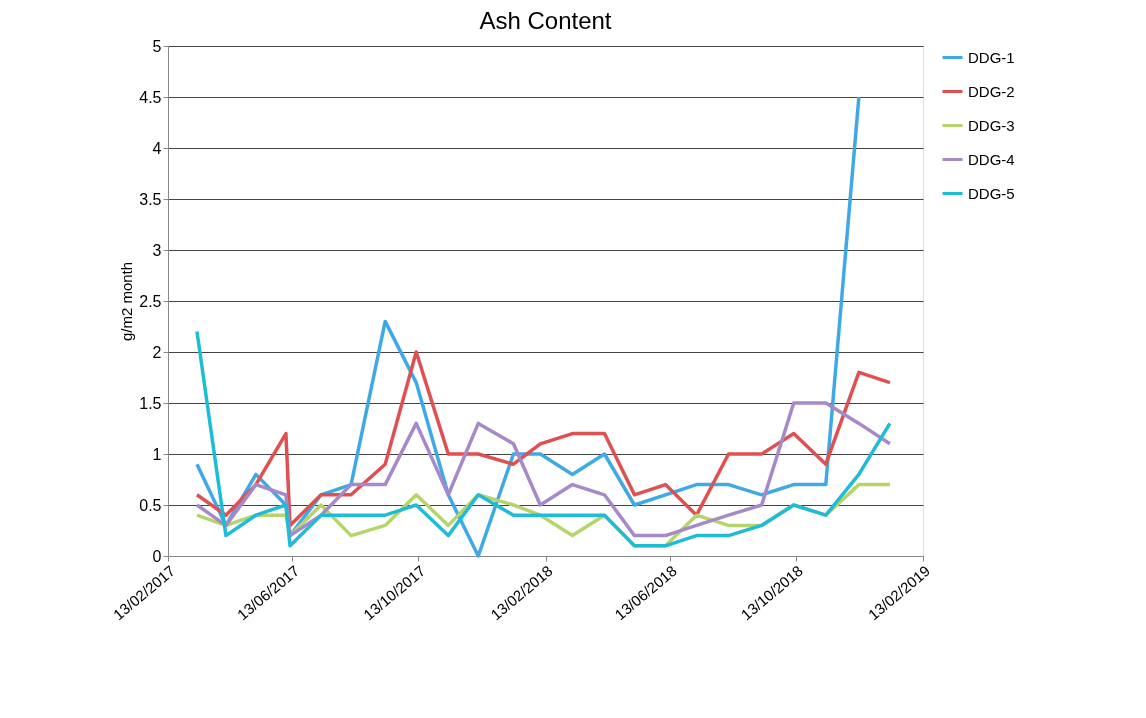 This screenshot has height=718, width=1146. I want to click on legend-label: DDG-4, so click(991, 159).